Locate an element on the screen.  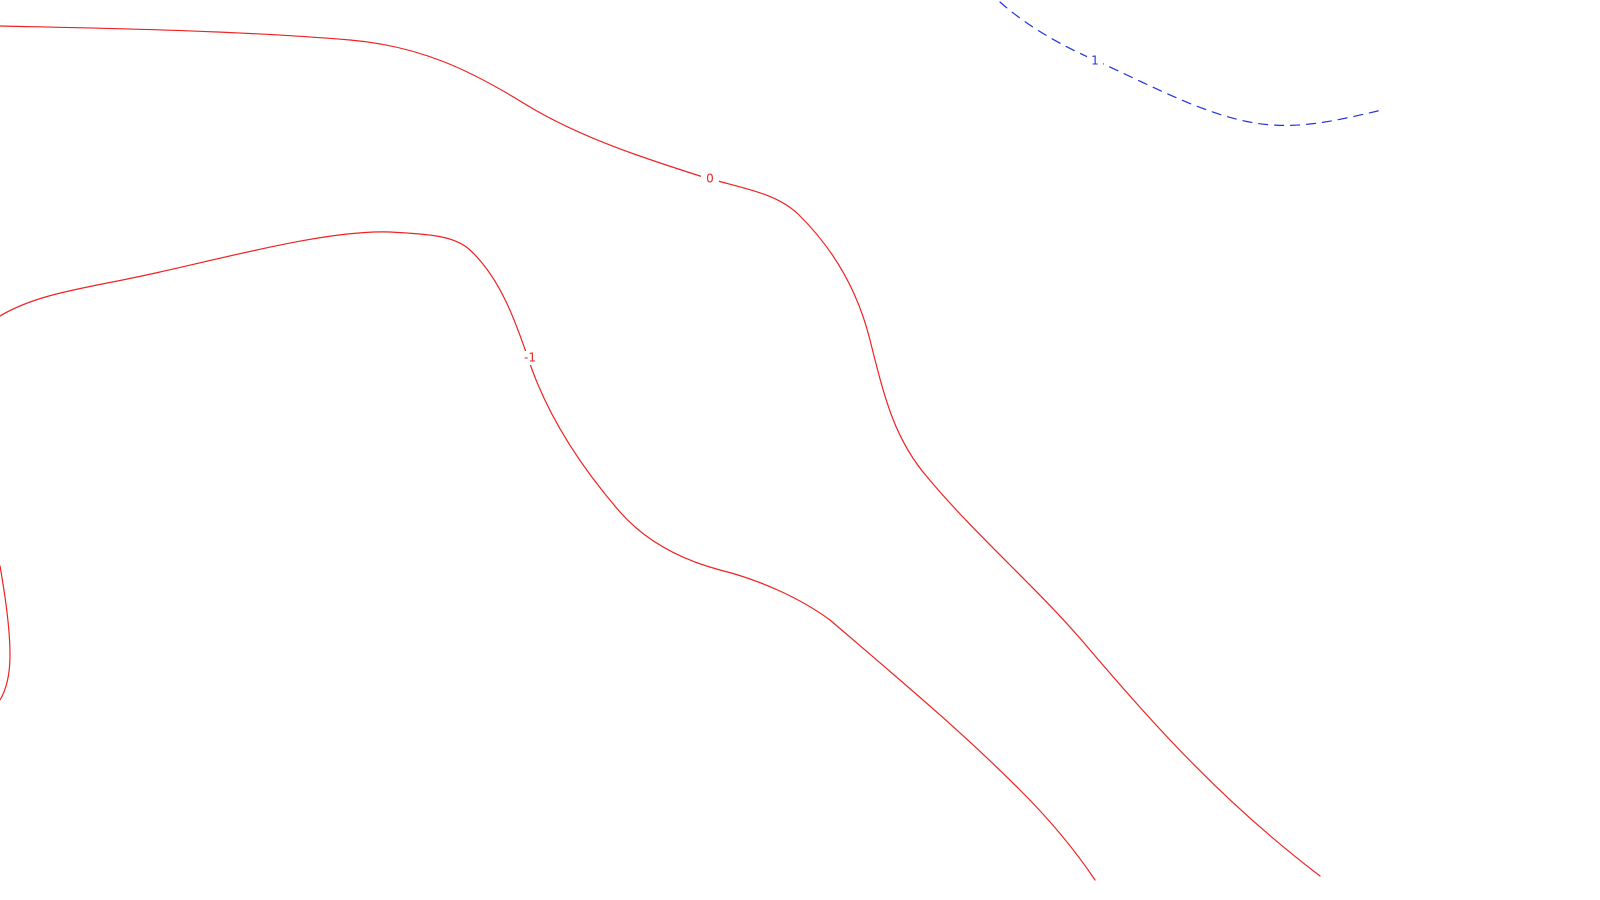
contour-label-minus-1: -1 is located at coordinates (530, 358).